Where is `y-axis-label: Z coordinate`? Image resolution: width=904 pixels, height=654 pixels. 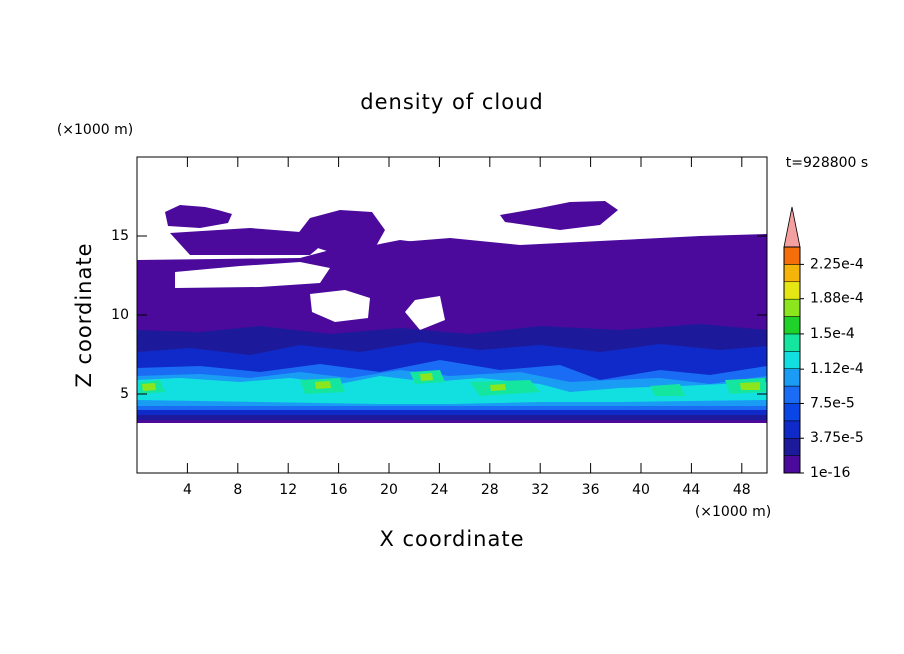
y-axis-label: Z coordinate is located at coordinates (84, 314).